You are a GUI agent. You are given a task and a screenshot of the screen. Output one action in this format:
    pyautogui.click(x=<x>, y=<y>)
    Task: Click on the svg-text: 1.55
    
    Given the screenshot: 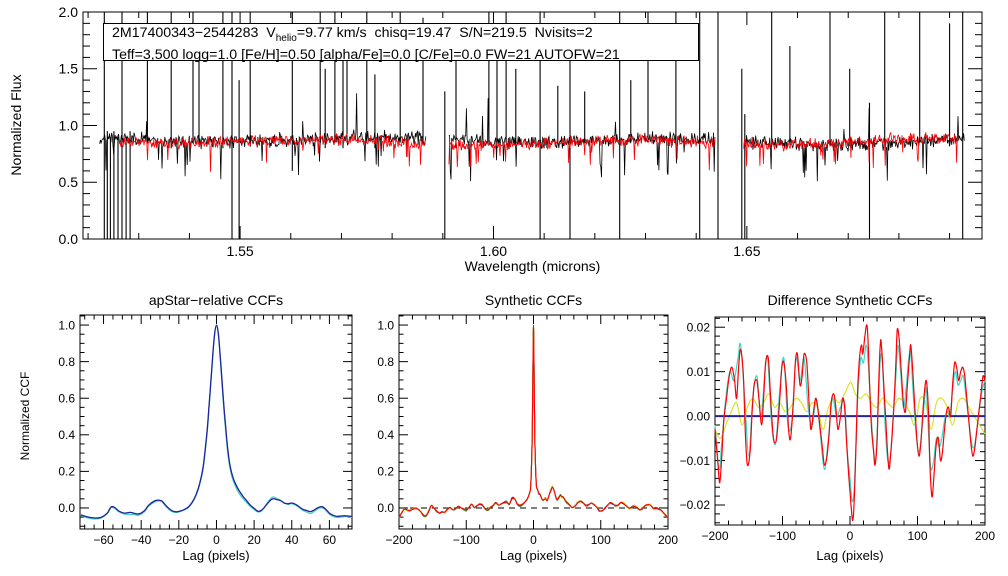 What is the action you would take?
    pyautogui.click(x=239, y=251)
    